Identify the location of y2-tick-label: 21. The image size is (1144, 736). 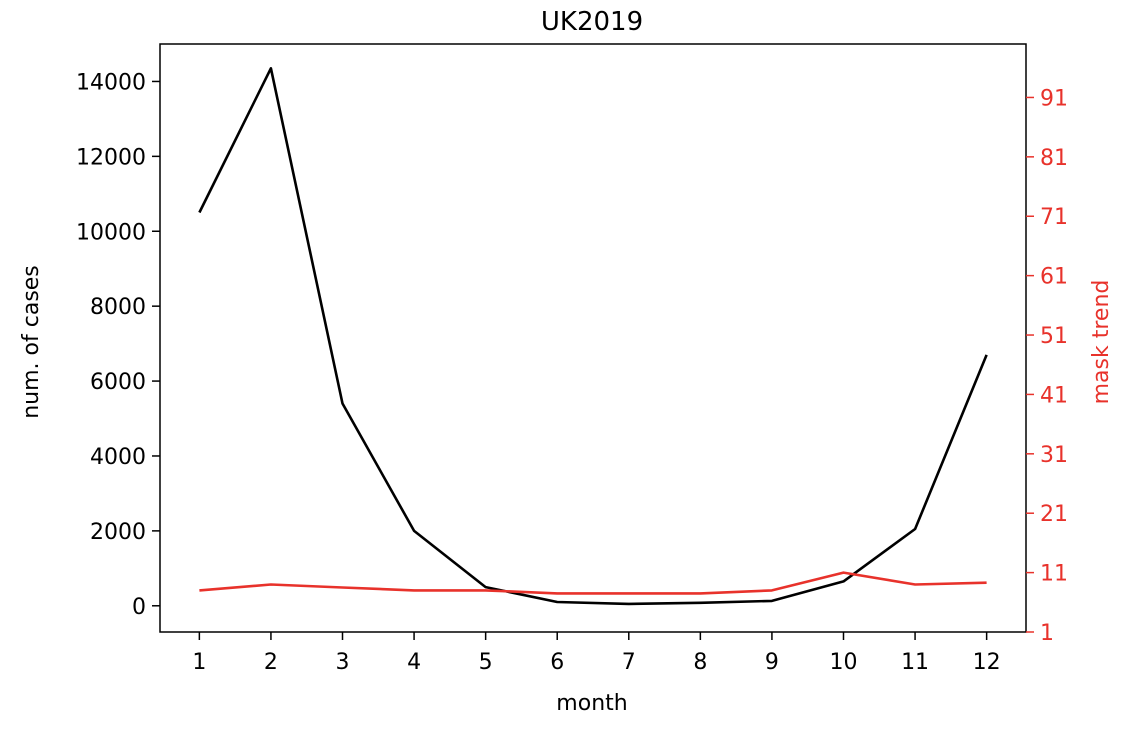
(1054, 514).